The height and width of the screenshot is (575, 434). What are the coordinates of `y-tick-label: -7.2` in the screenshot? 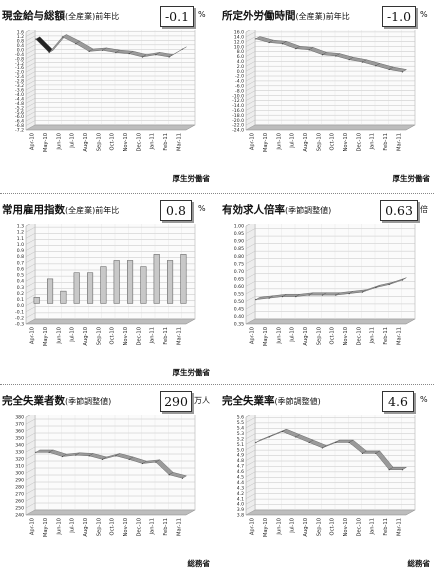 It's located at (19, 131).